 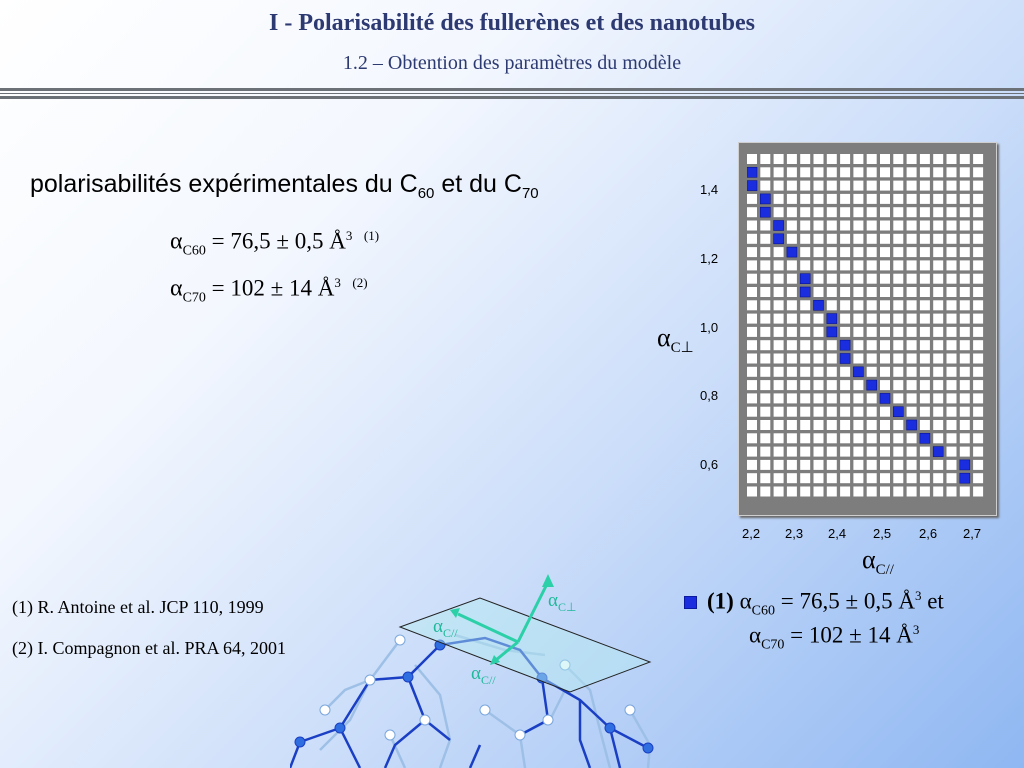 What do you see at coordinates (224, 184) in the screenshot?
I see `heading-text: polarisabilités expérimentales du C` at bounding box center [224, 184].